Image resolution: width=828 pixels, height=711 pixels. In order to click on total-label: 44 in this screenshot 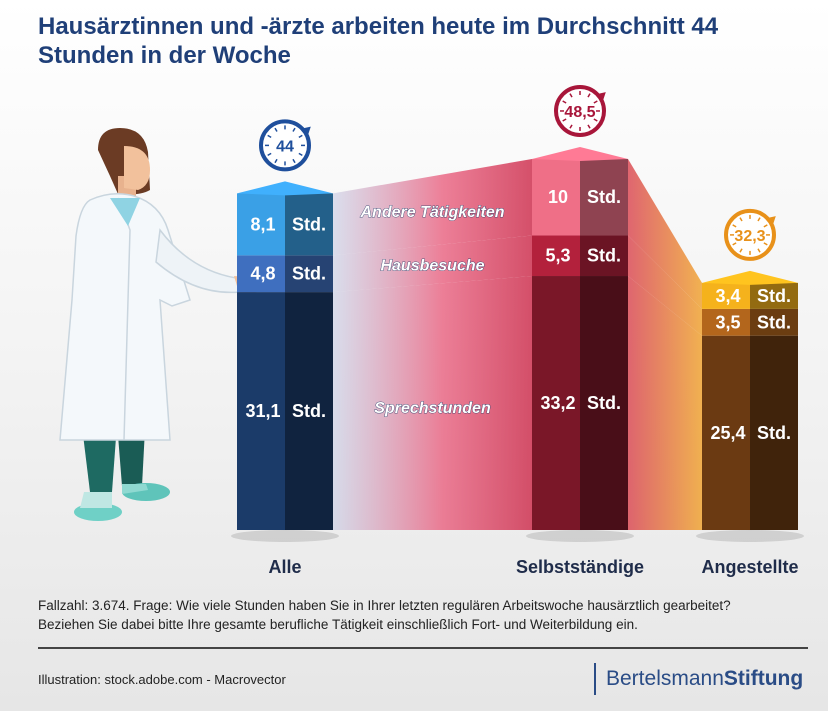, I will do `click(285, 146)`.